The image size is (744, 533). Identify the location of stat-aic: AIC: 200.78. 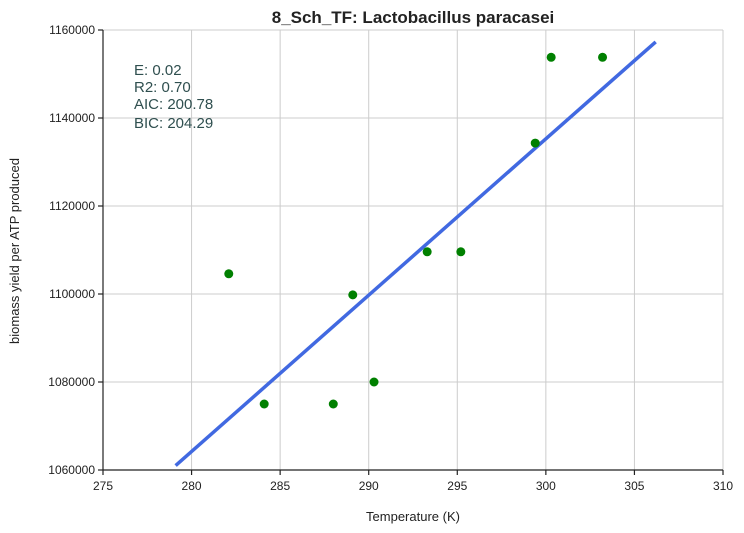
(173, 104).